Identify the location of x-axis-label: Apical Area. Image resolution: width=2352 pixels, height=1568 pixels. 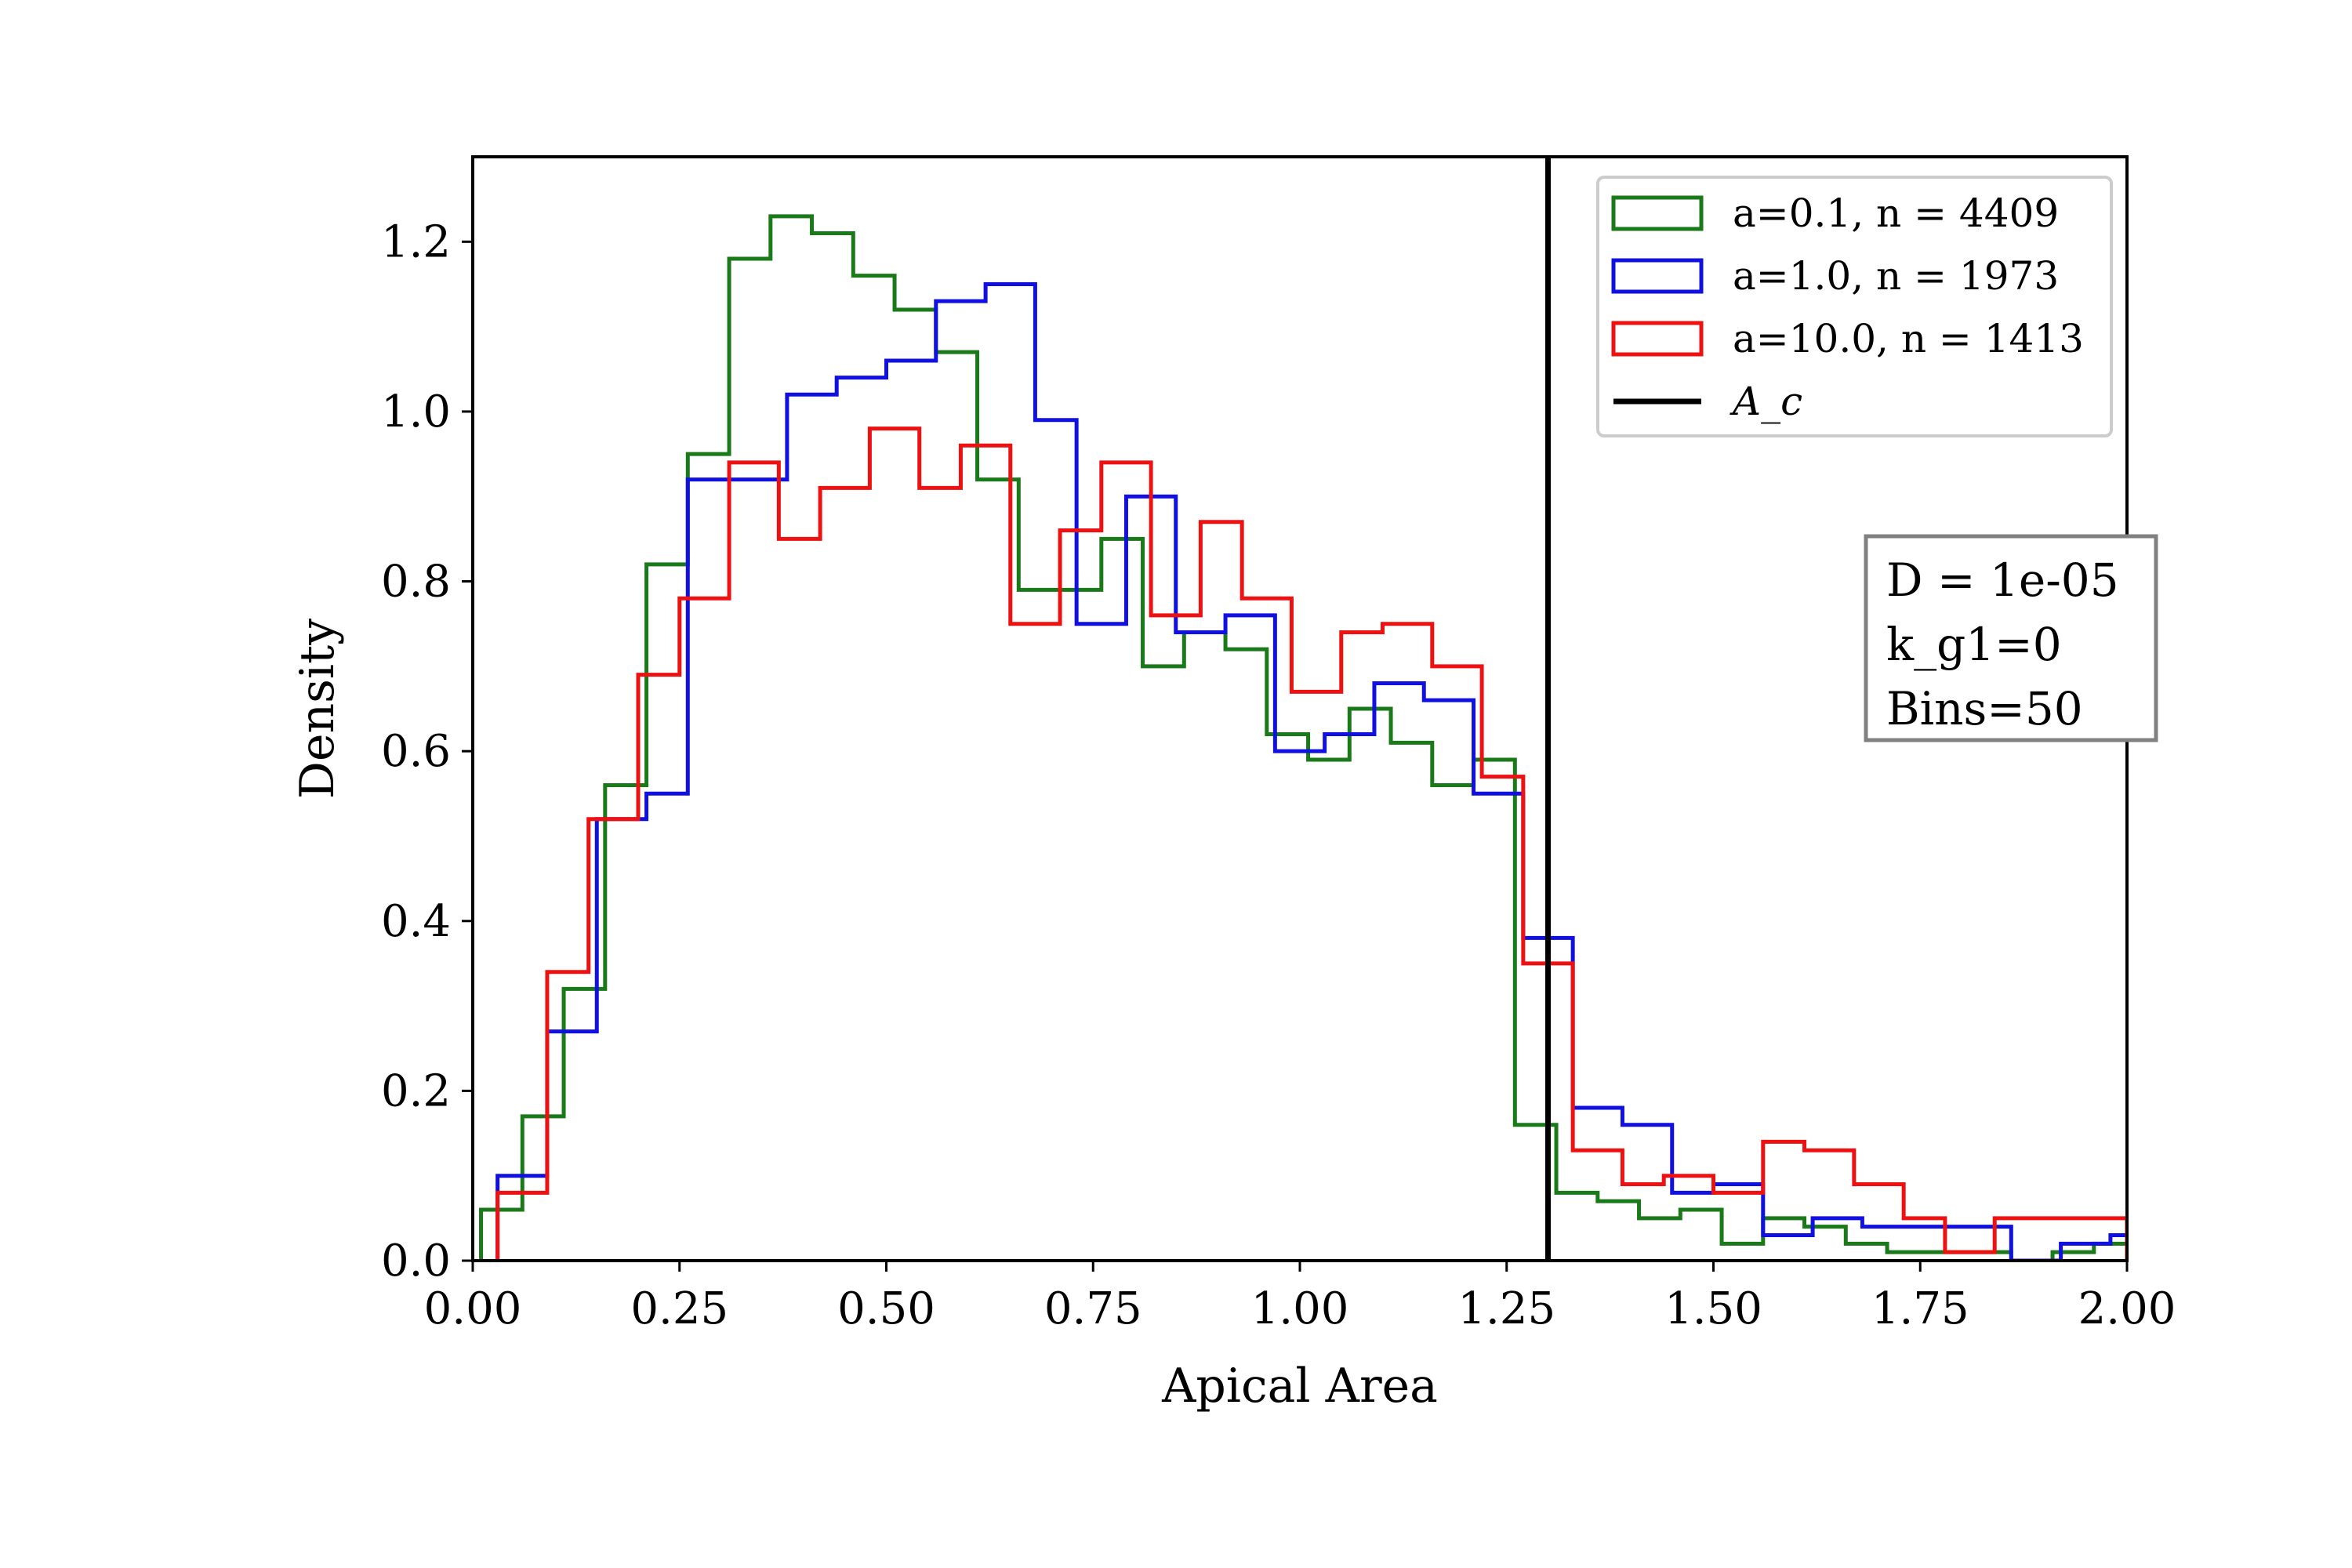
(1299, 1386).